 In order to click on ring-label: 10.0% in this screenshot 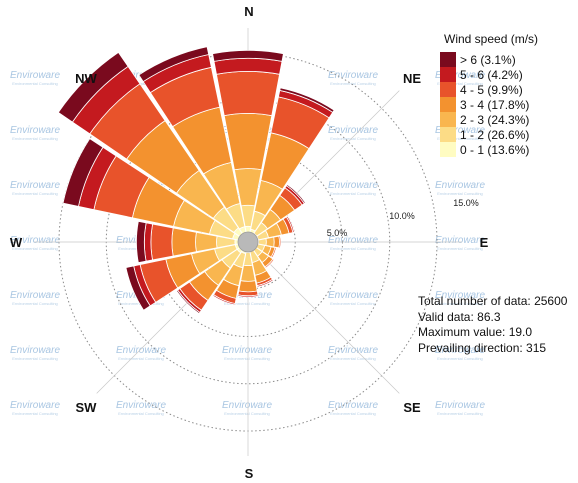, I will do `click(402, 216)`.